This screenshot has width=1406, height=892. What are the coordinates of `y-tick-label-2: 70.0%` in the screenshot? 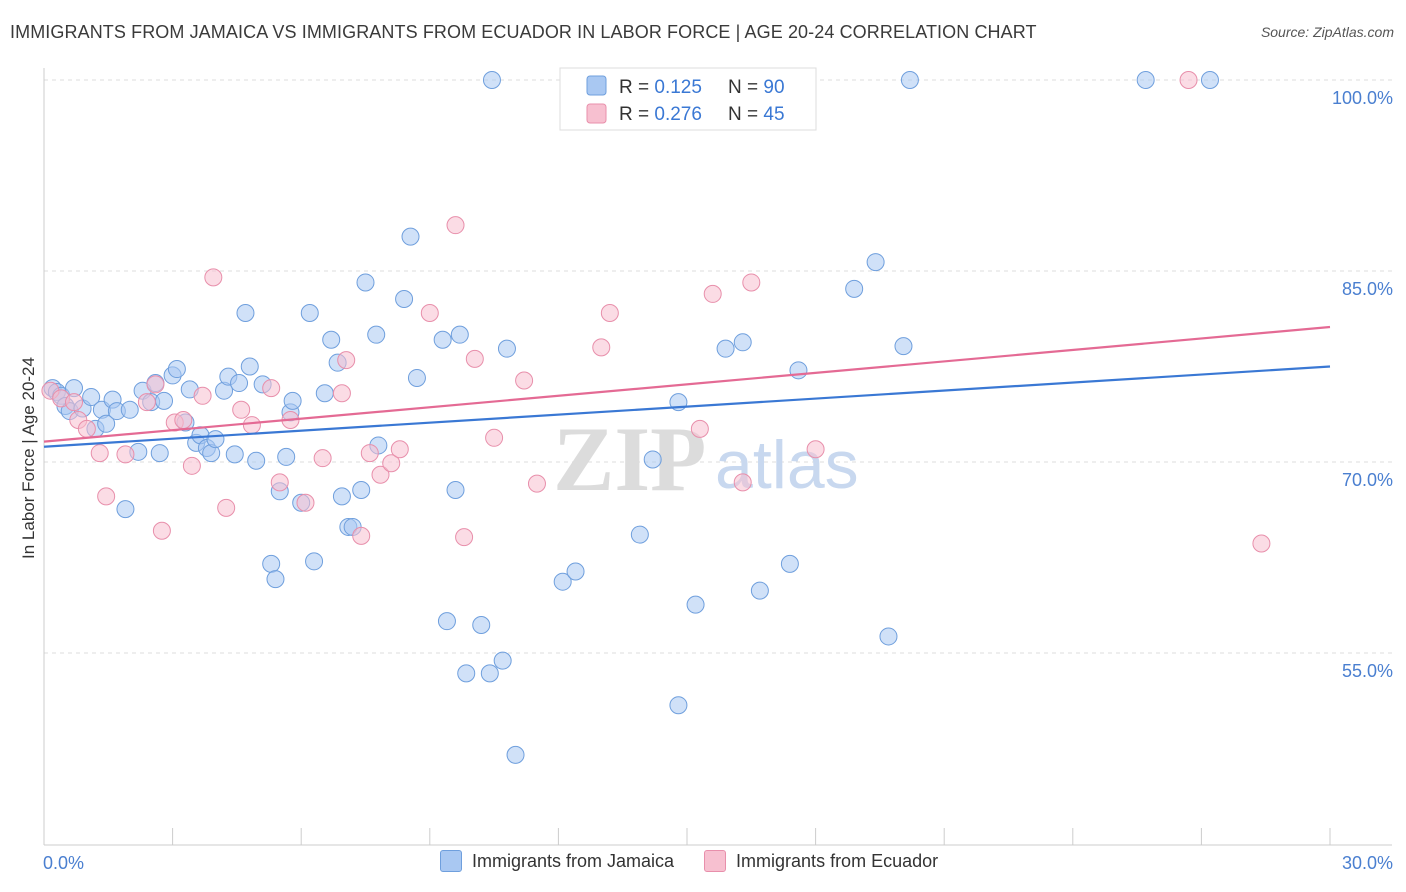 It's located at (1367, 480).